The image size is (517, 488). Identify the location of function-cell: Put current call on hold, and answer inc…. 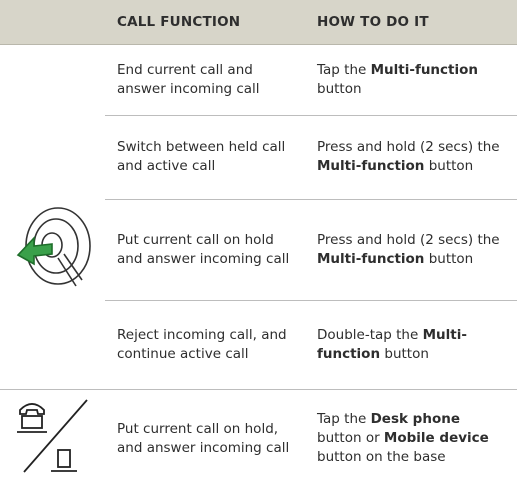
(211, 438).